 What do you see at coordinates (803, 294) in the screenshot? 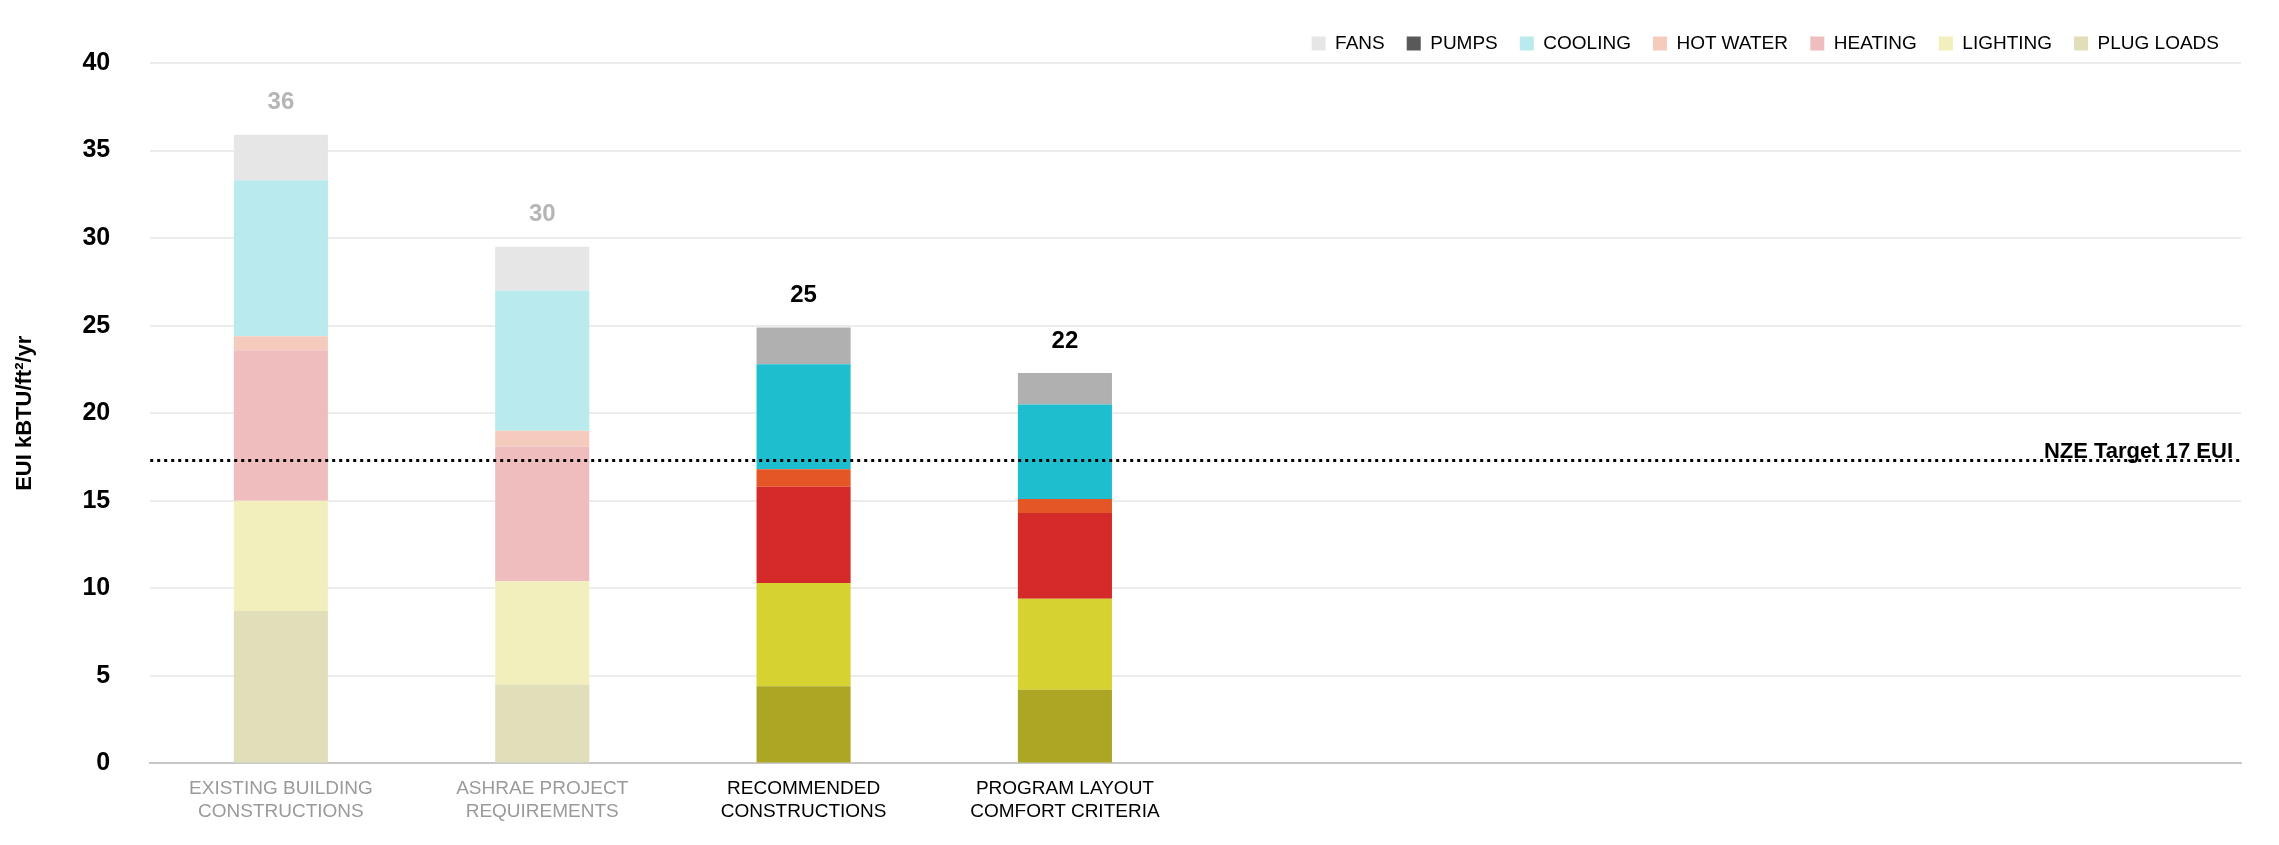
I see `total-label: 25` at bounding box center [803, 294].